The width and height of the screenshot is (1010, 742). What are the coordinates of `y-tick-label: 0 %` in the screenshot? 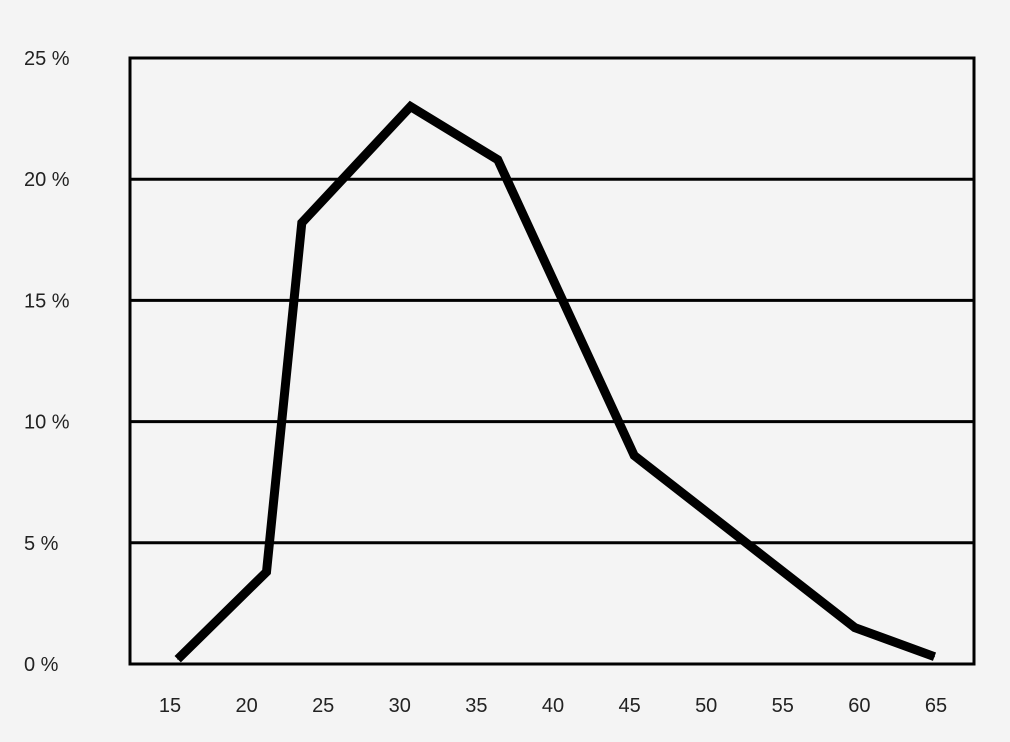 It's located at (41, 665).